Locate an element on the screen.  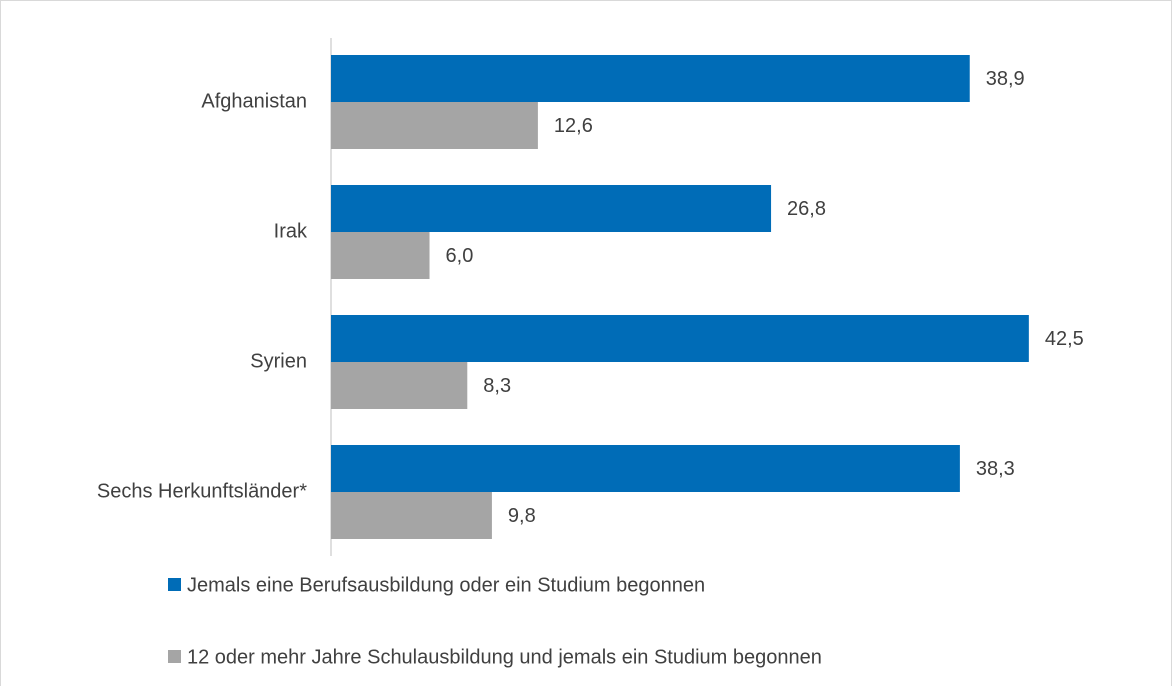
category-label: Irak is located at coordinates (291, 231).